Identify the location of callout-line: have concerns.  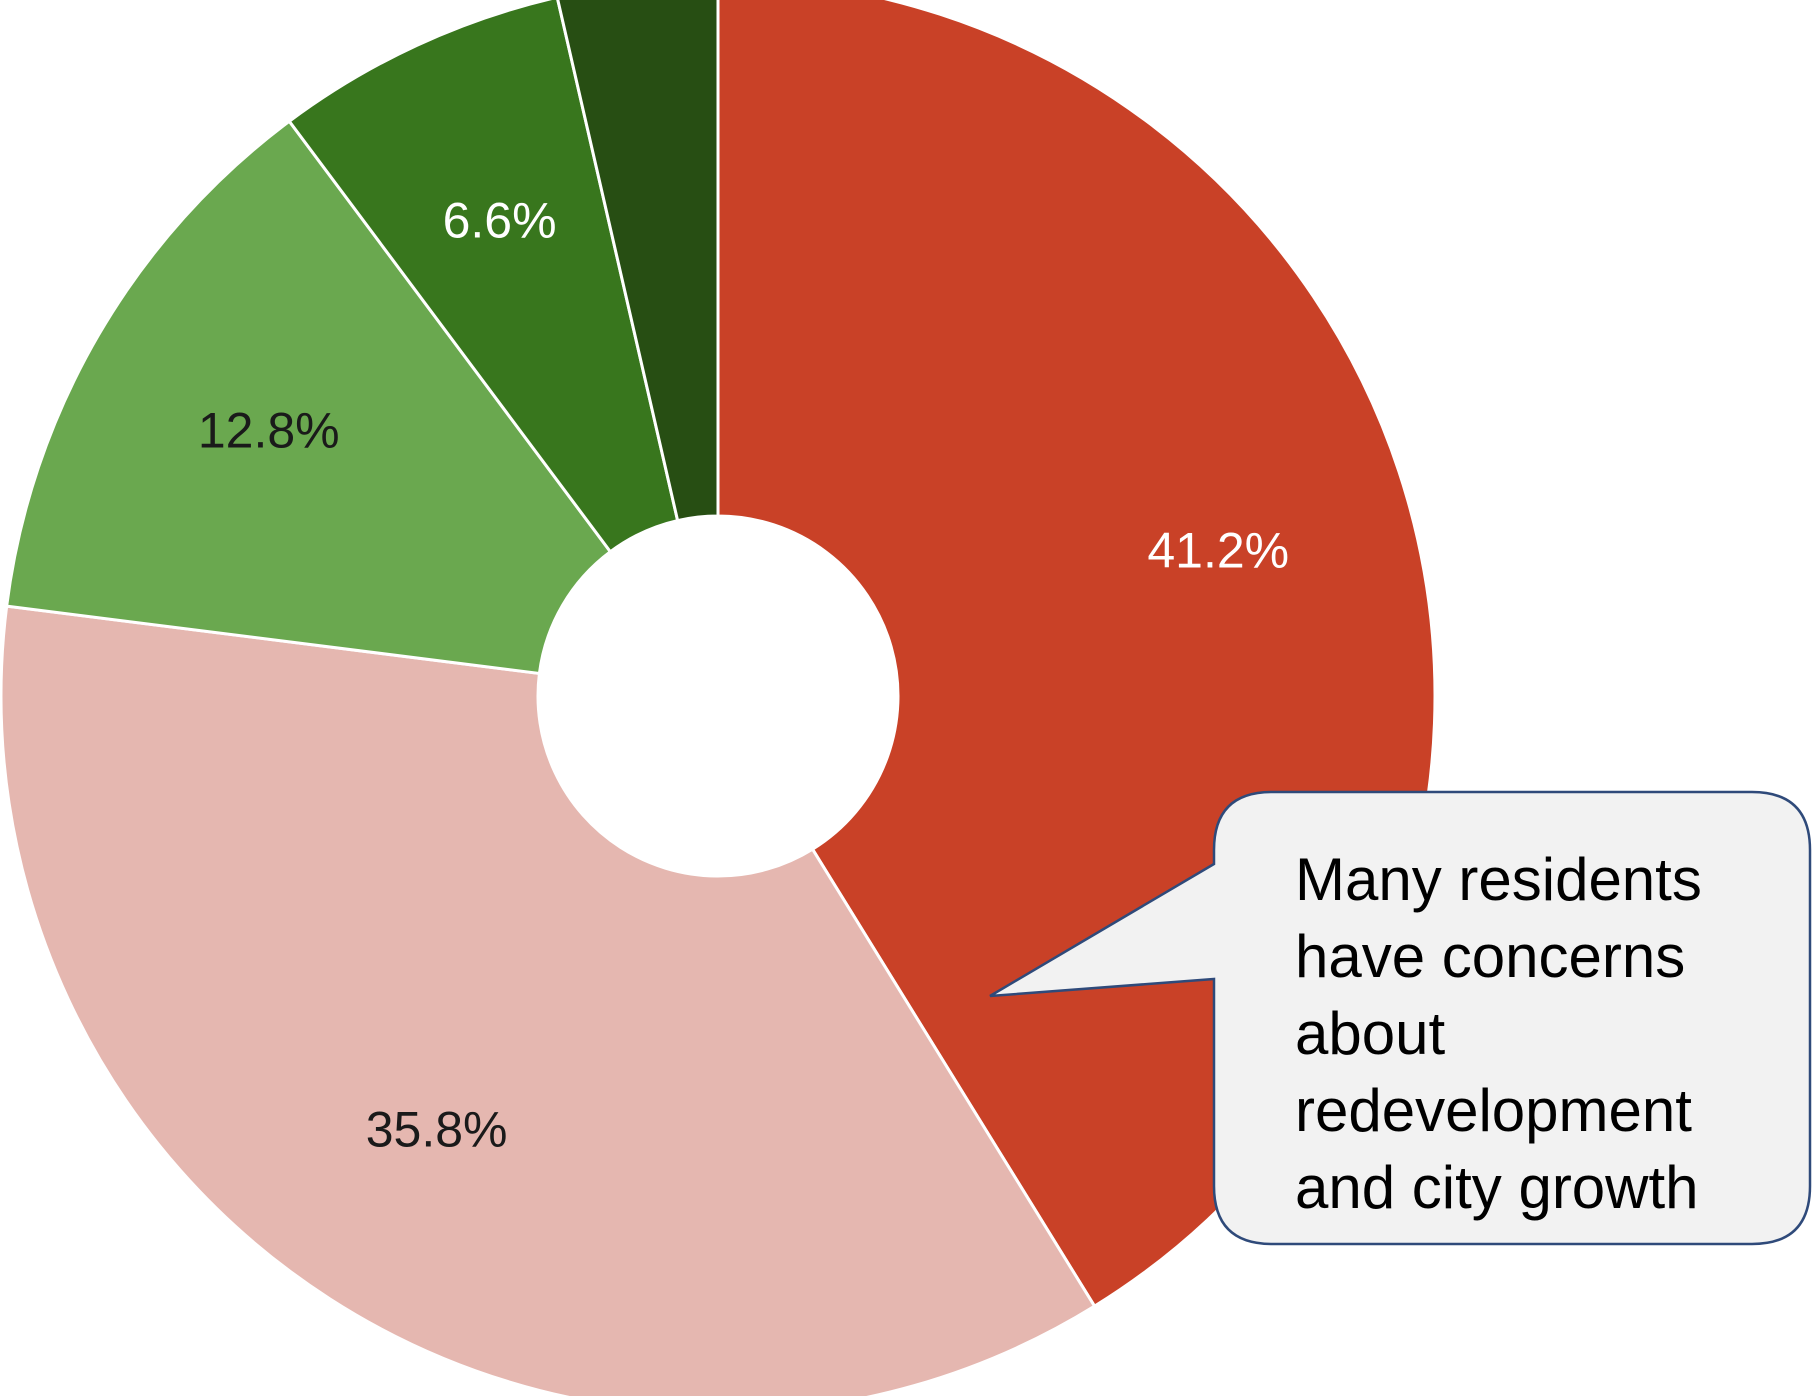
(1490, 956).